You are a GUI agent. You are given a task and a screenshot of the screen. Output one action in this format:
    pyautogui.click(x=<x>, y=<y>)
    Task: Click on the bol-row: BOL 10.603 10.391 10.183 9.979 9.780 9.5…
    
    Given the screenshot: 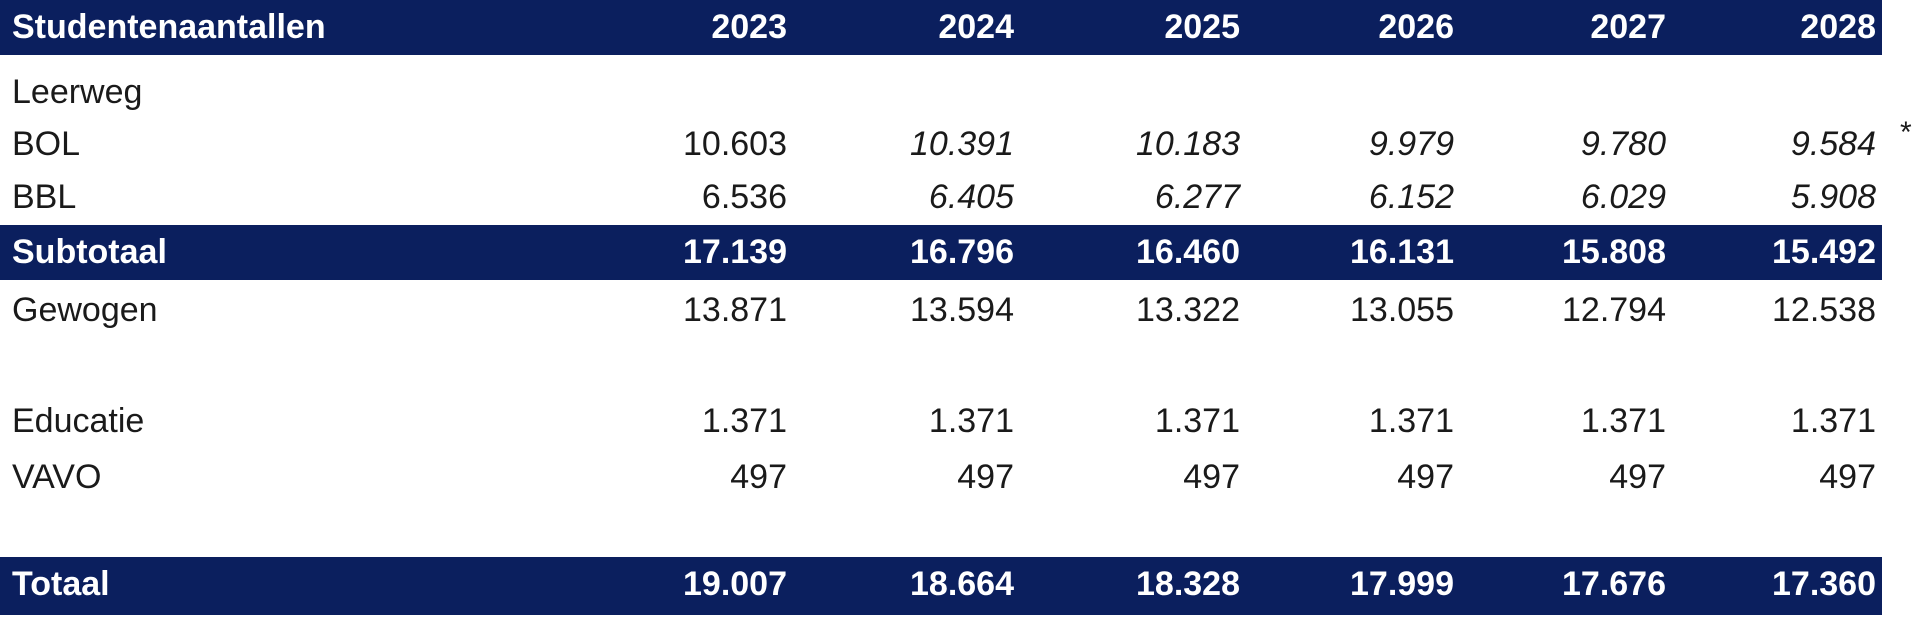 What is the action you would take?
    pyautogui.click(x=941, y=144)
    